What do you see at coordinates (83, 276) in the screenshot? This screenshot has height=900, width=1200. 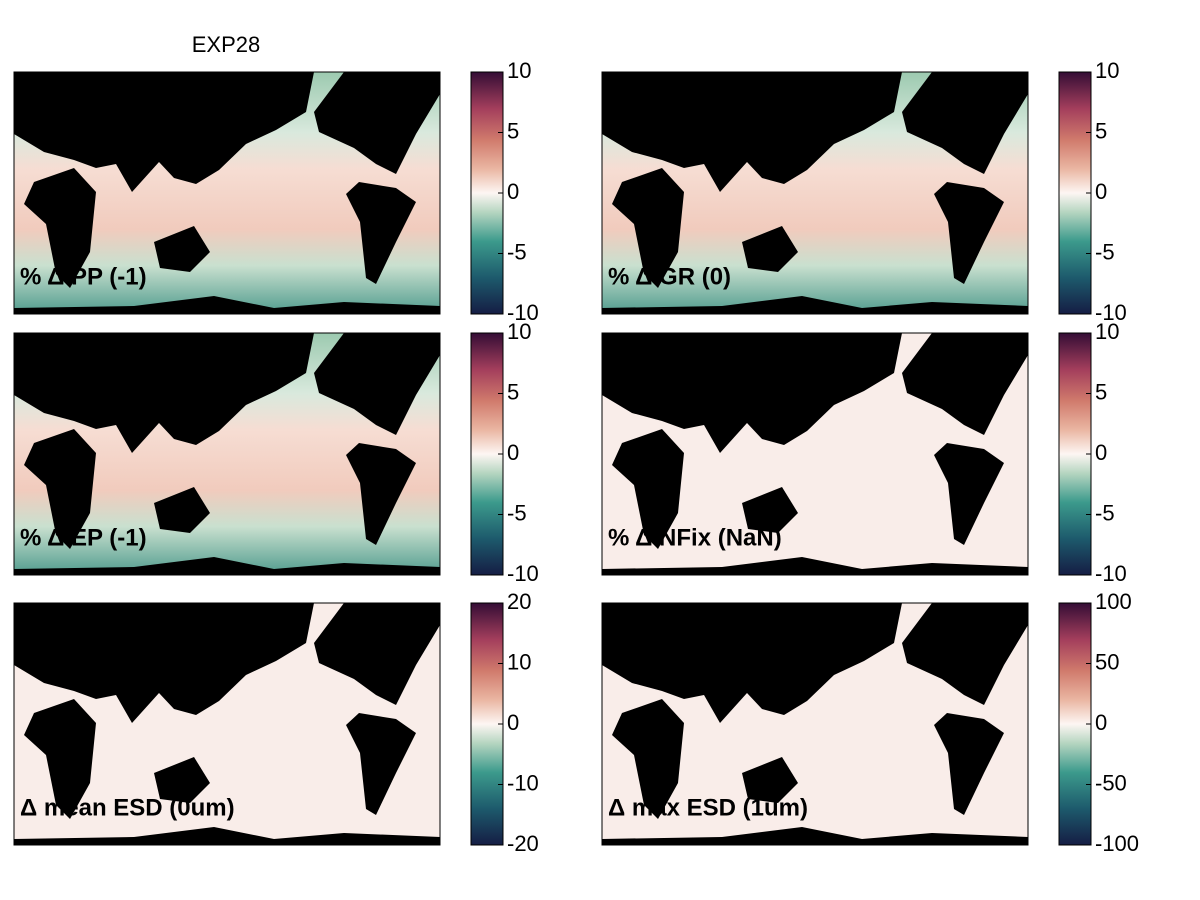 I see `panel-label: % Δ PP (-1)` at bounding box center [83, 276].